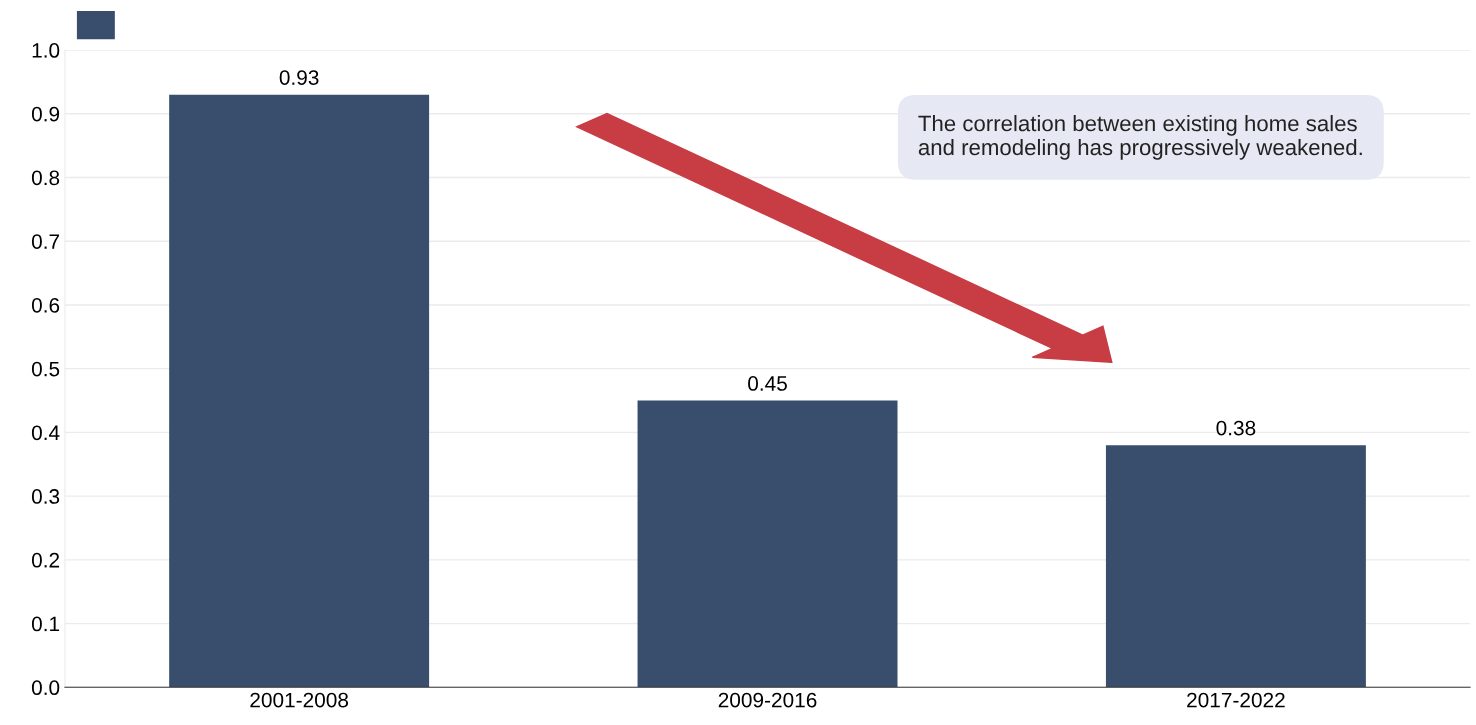  What do you see at coordinates (45, 305) in the screenshot?
I see `y-tick-label: 0.6` at bounding box center [45, 305].